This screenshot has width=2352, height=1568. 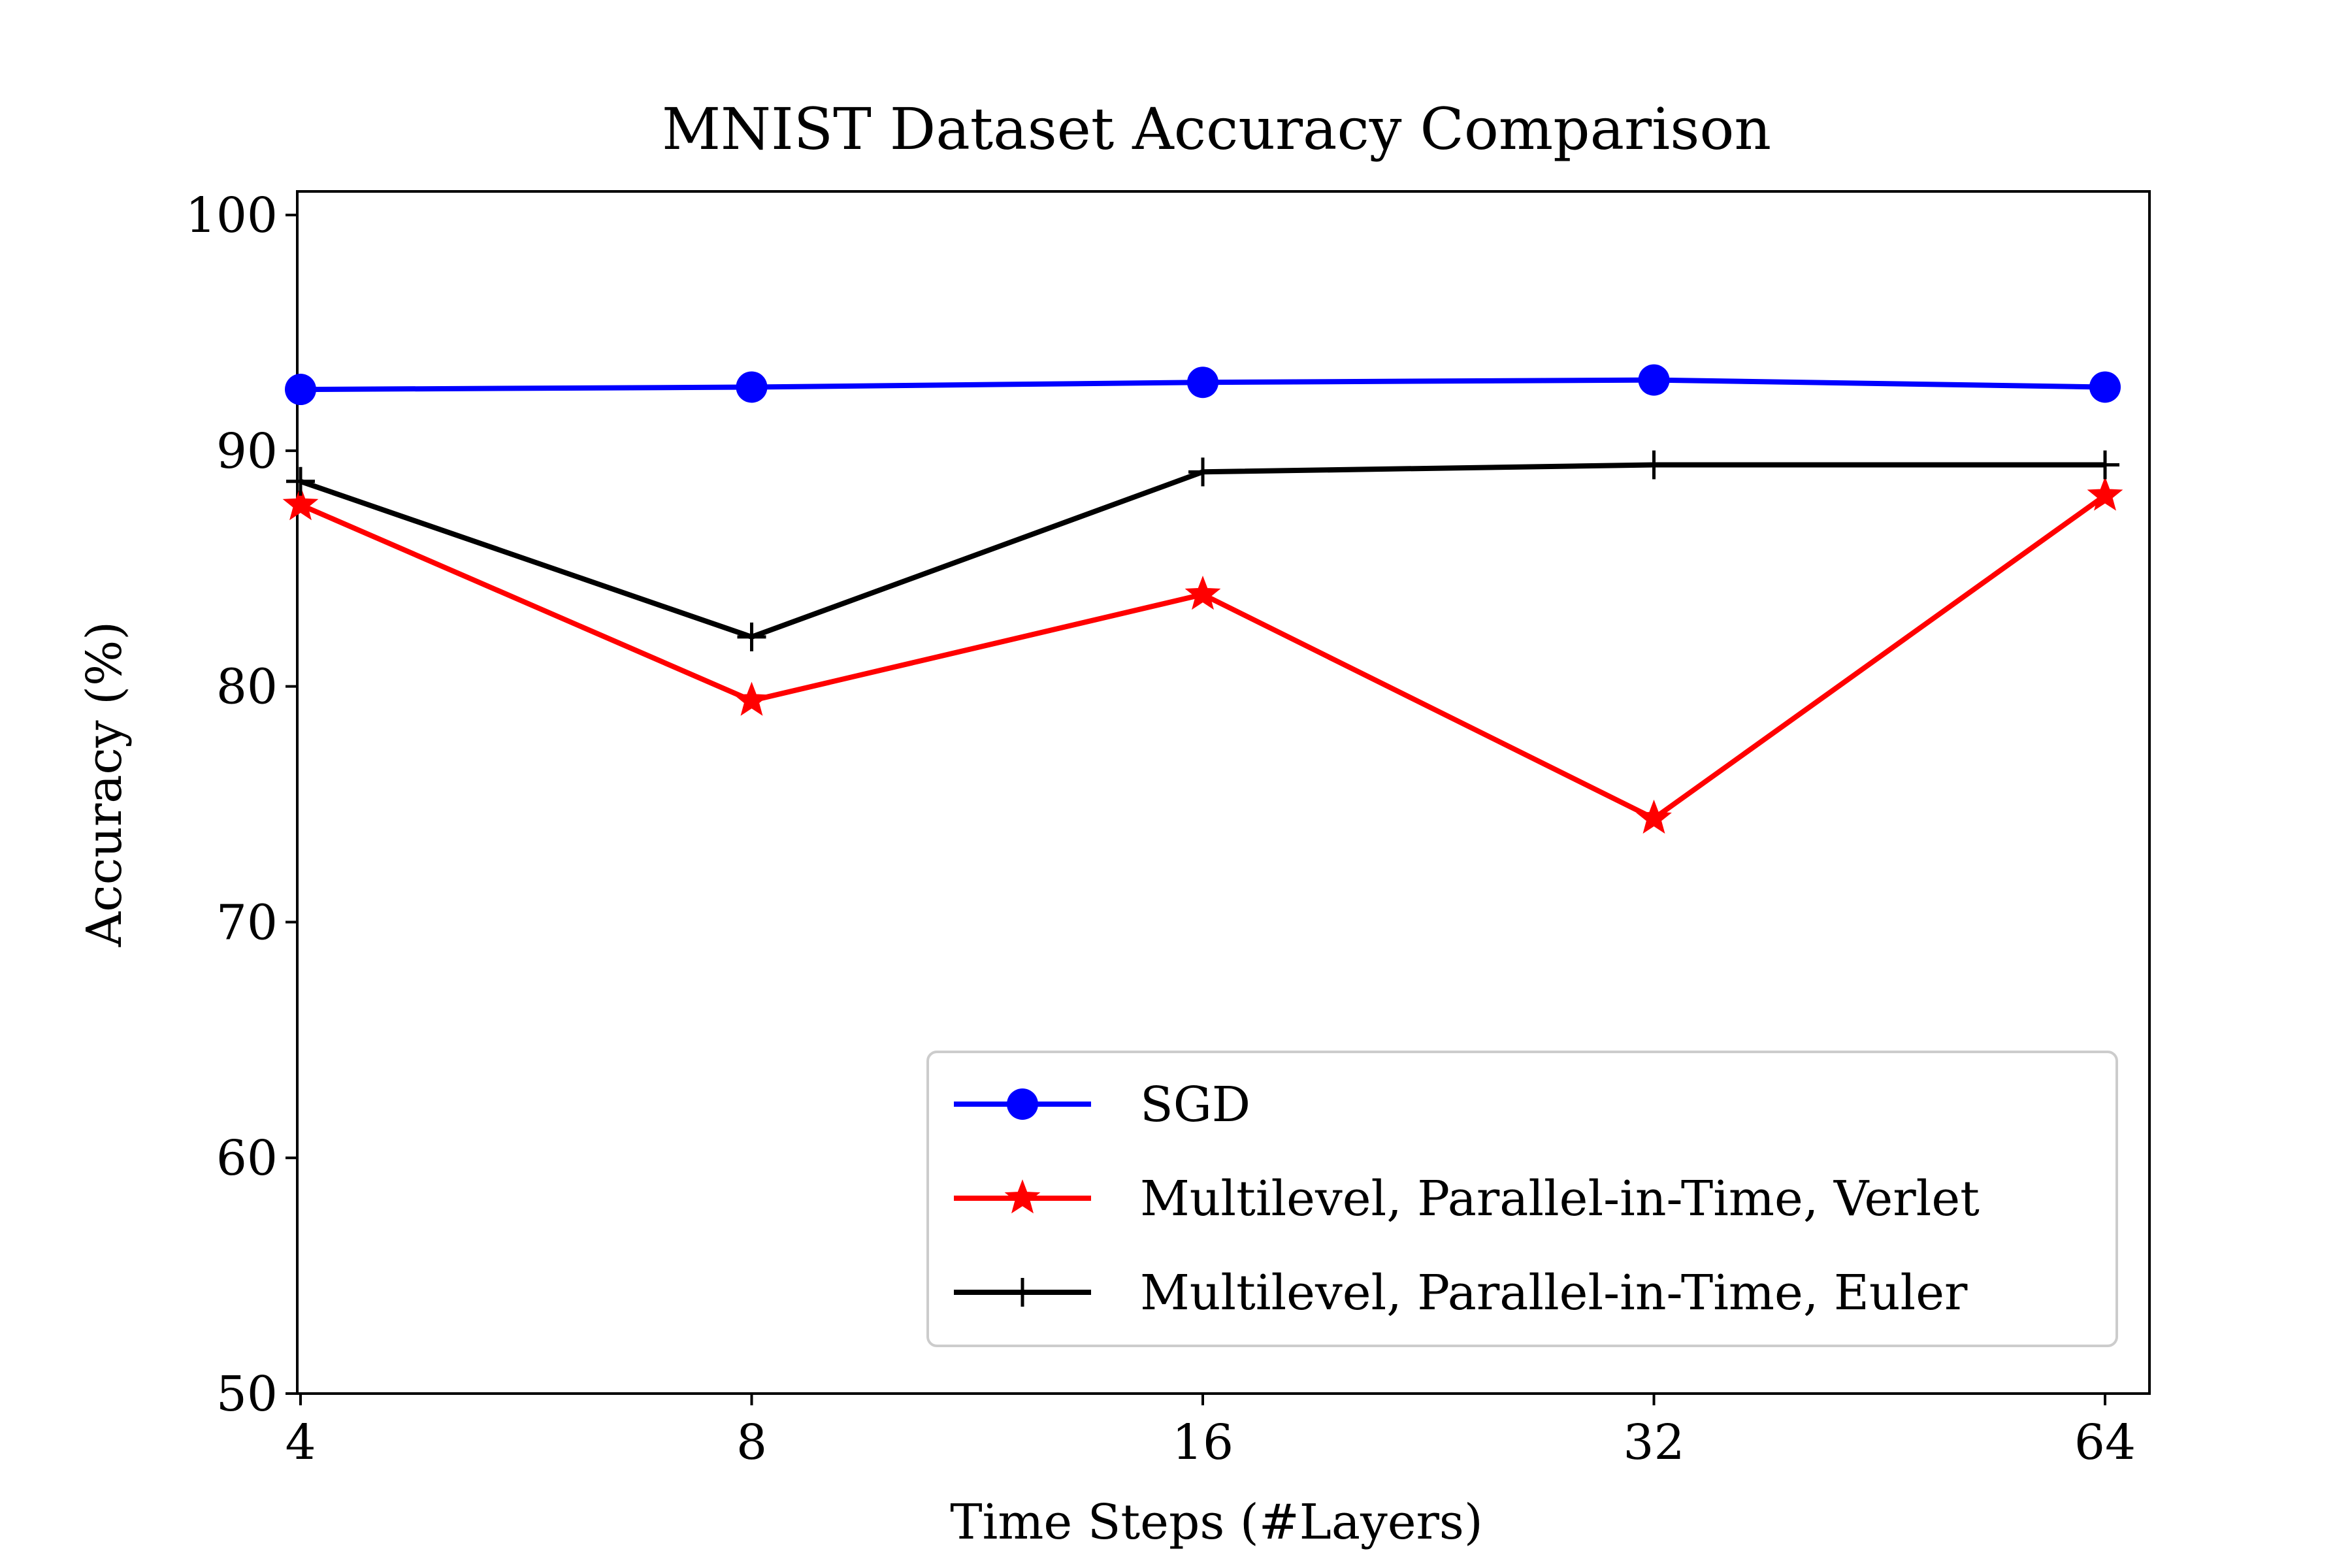 I want to click on x-tick-label: 16, so click(x=1202, y=1442).